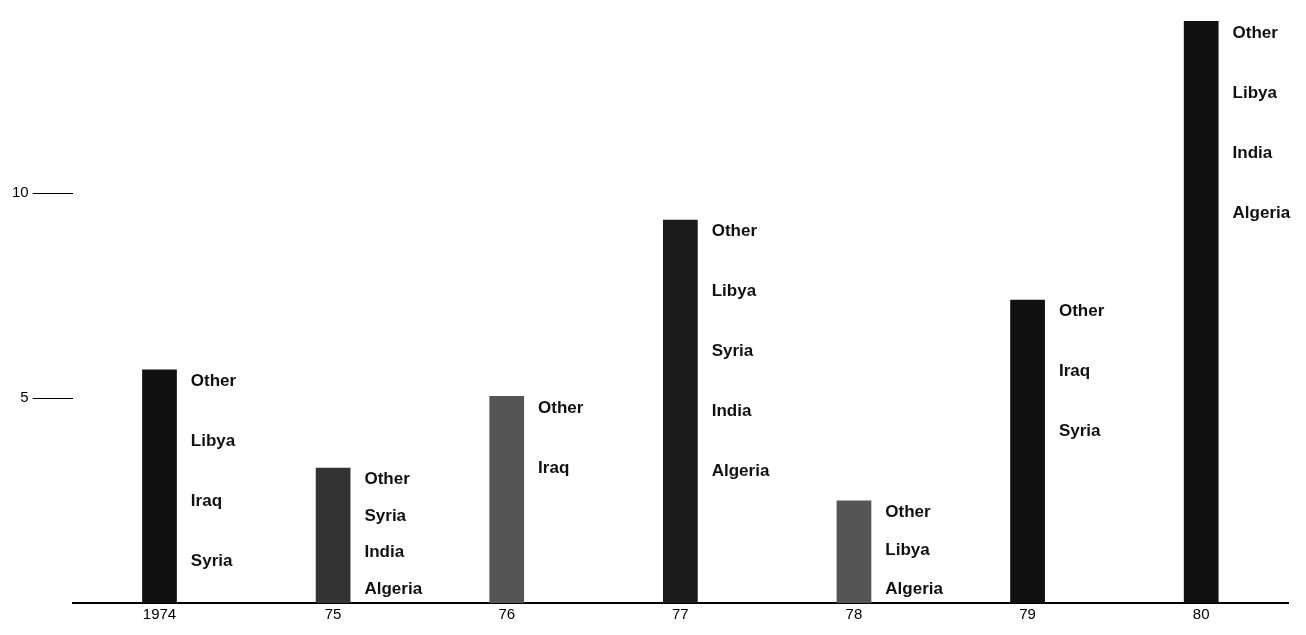  Describe the element at coordinates (680, 614) in the screenshot. I see `x-tick-label: 77` at that location.